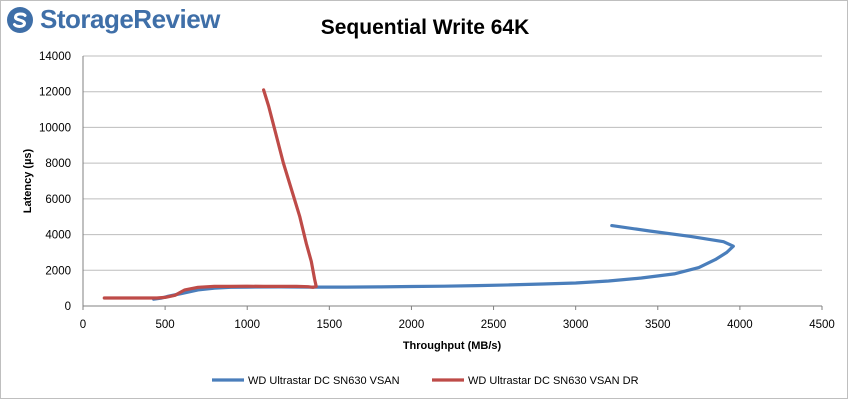 The height and width of the screenshot is (401, 850). Describe the element at coordinates (28, 180) in the screenshot. I see `y-axis-label: Latency (µs)` at that location.